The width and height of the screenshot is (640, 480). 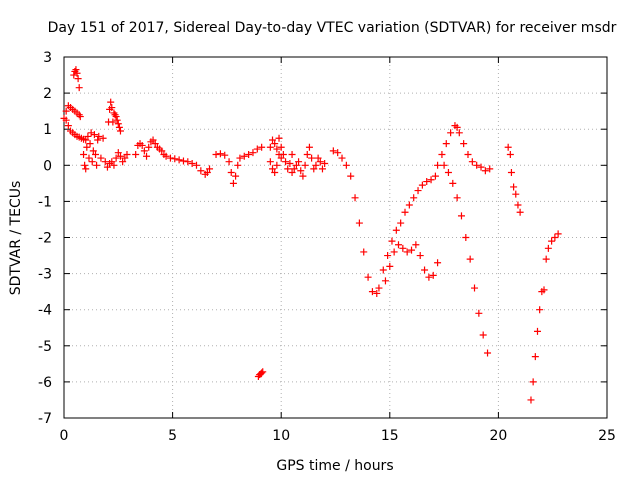 I want to click on series-outlier-9h, so click(x=260, y=374).